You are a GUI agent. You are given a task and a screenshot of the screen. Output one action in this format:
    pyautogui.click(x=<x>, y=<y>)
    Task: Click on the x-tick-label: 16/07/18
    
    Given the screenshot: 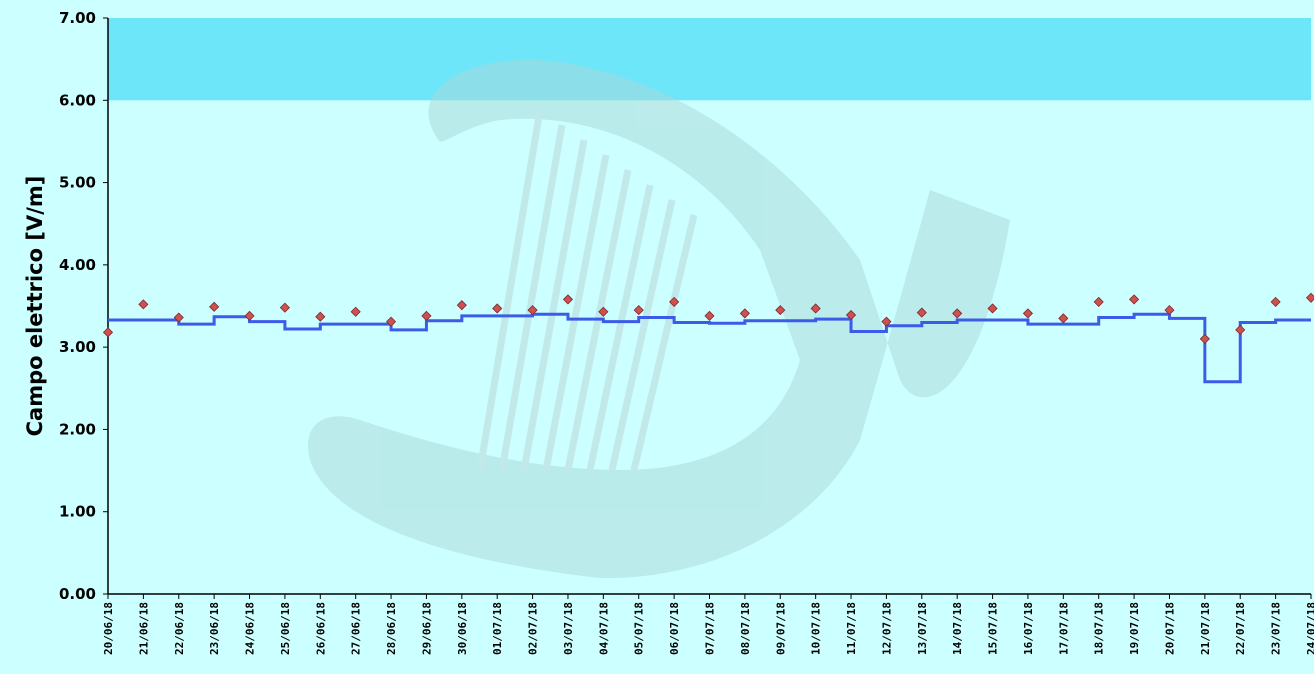 What is the action you would take?
    pyautogui.click(x=1028, y=628)
    